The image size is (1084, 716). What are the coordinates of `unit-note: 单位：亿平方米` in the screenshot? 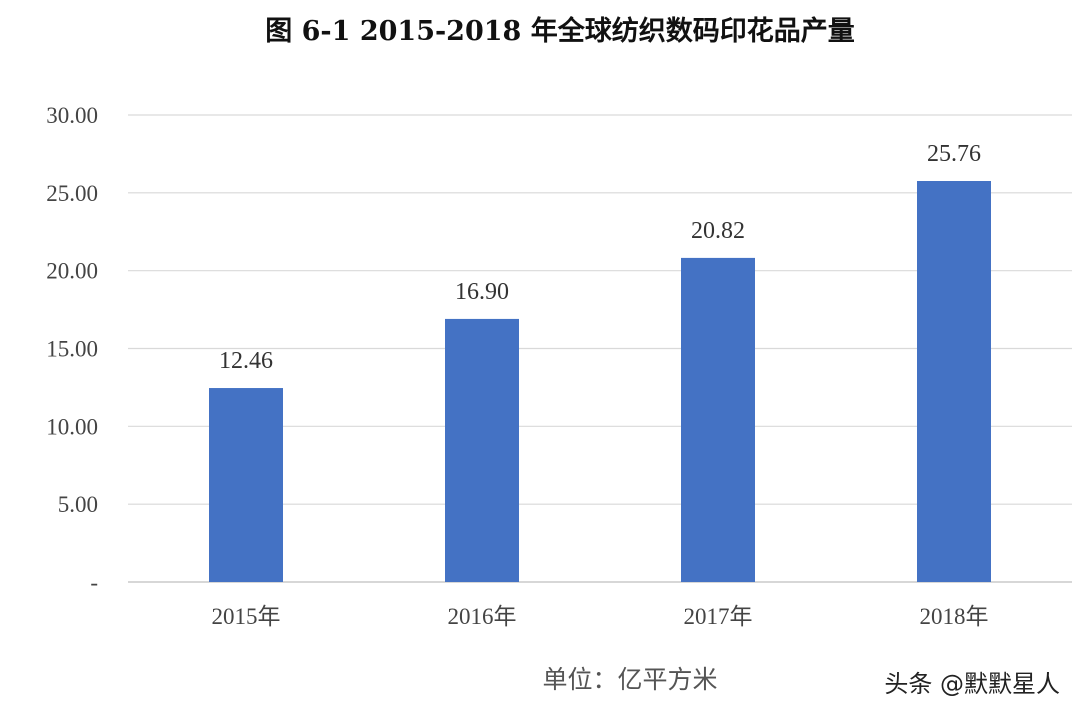 It's located at (629, 679).